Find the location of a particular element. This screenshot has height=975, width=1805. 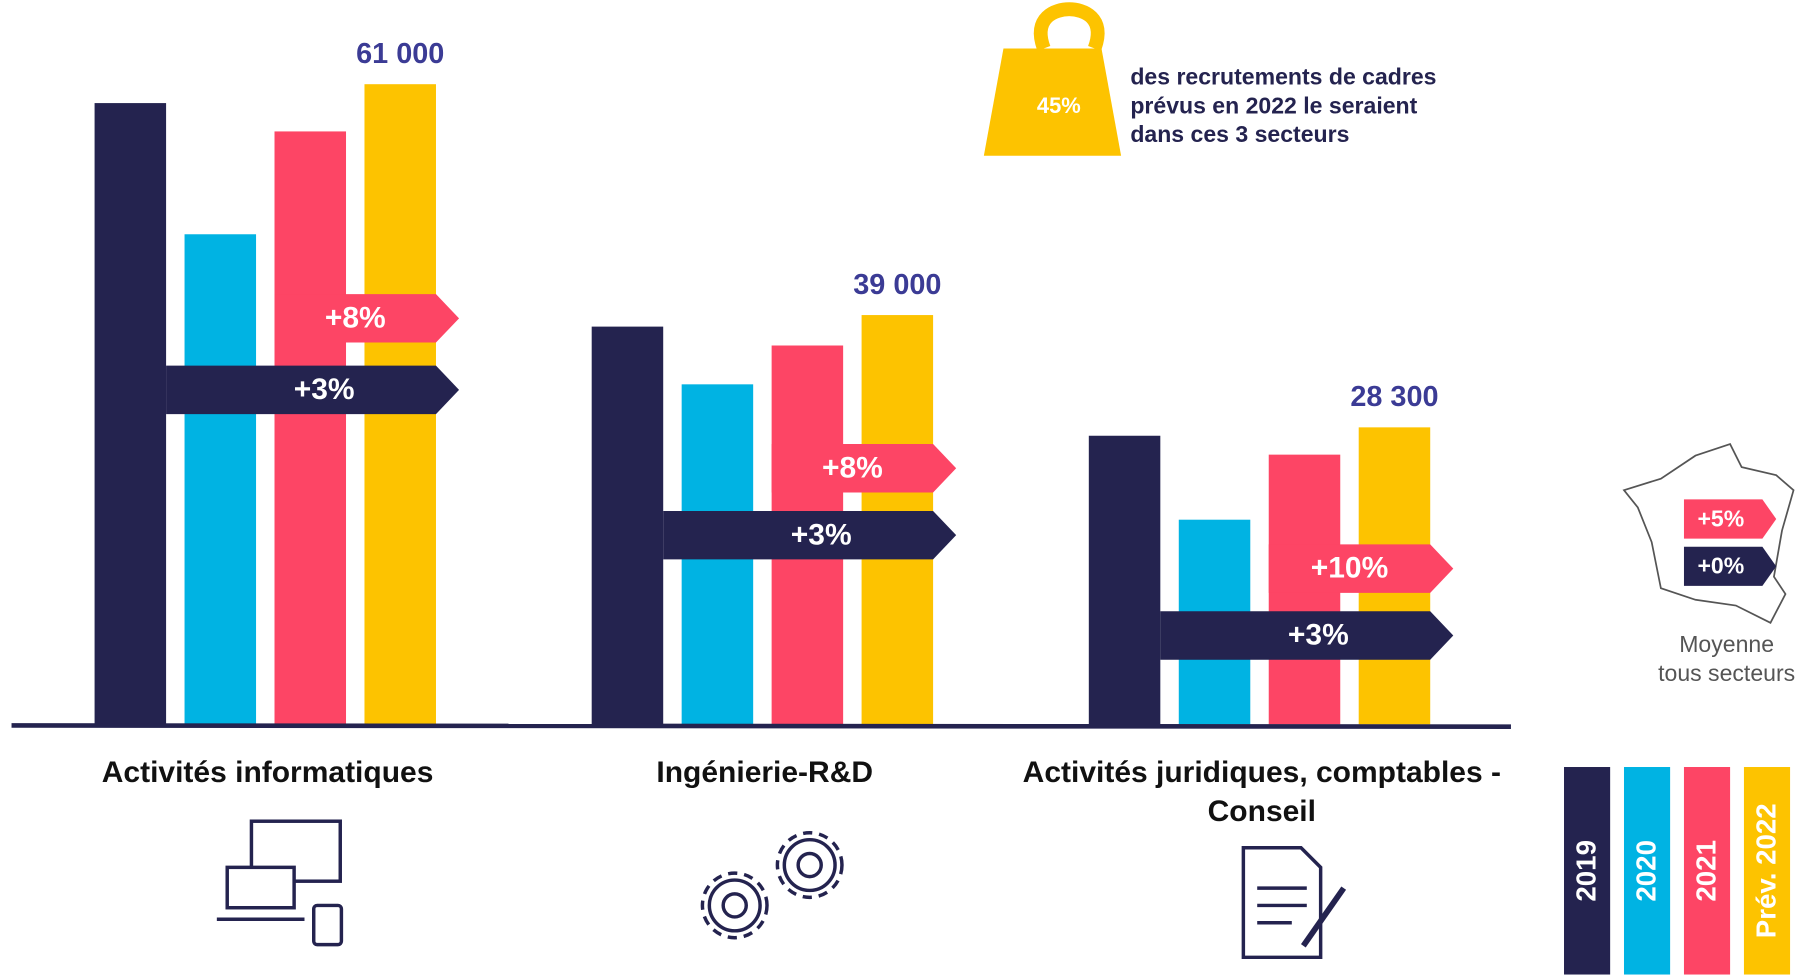

legend-label: 2021 is located at coordinates (1705, 871).